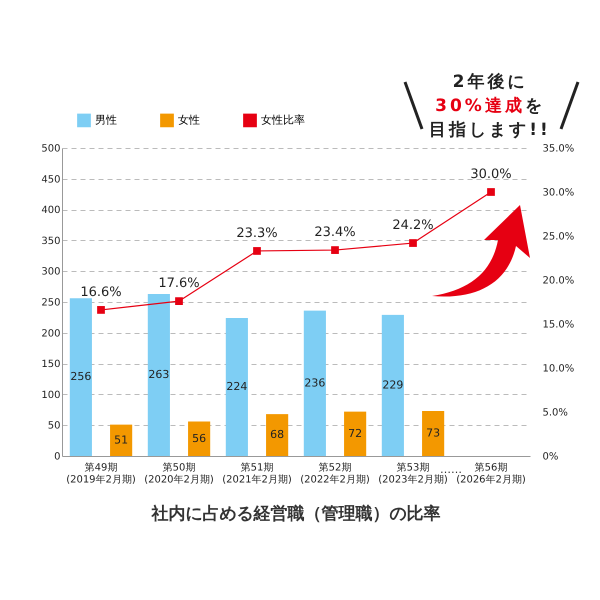  What do you see at coordinates (490, 130) in the screenshot?
I see `text: 目指します!!` at bounding box center [490, 130].